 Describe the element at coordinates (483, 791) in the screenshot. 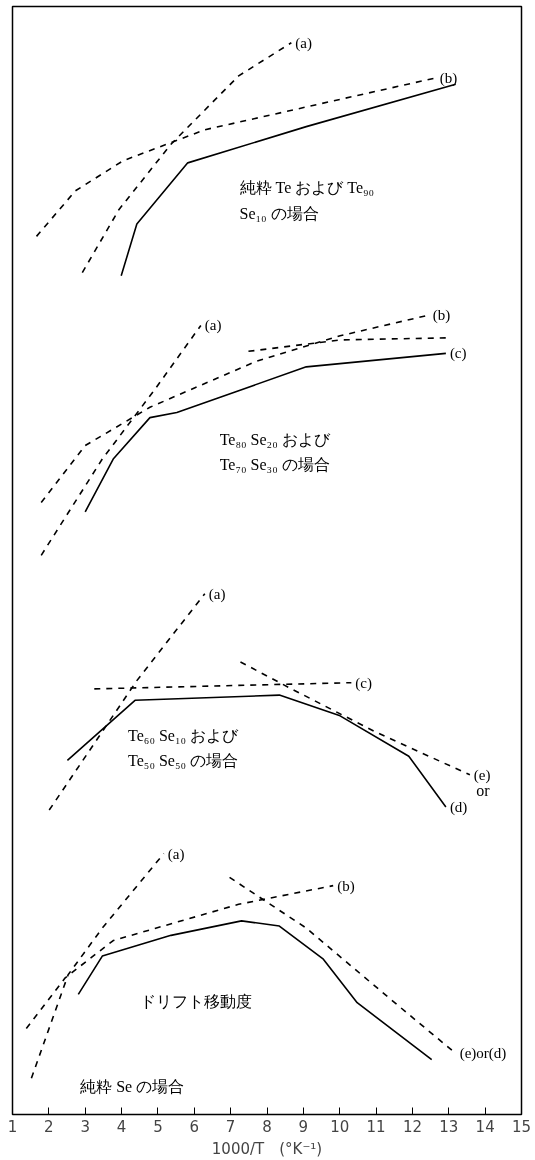

I see `annotation: or` at that location.